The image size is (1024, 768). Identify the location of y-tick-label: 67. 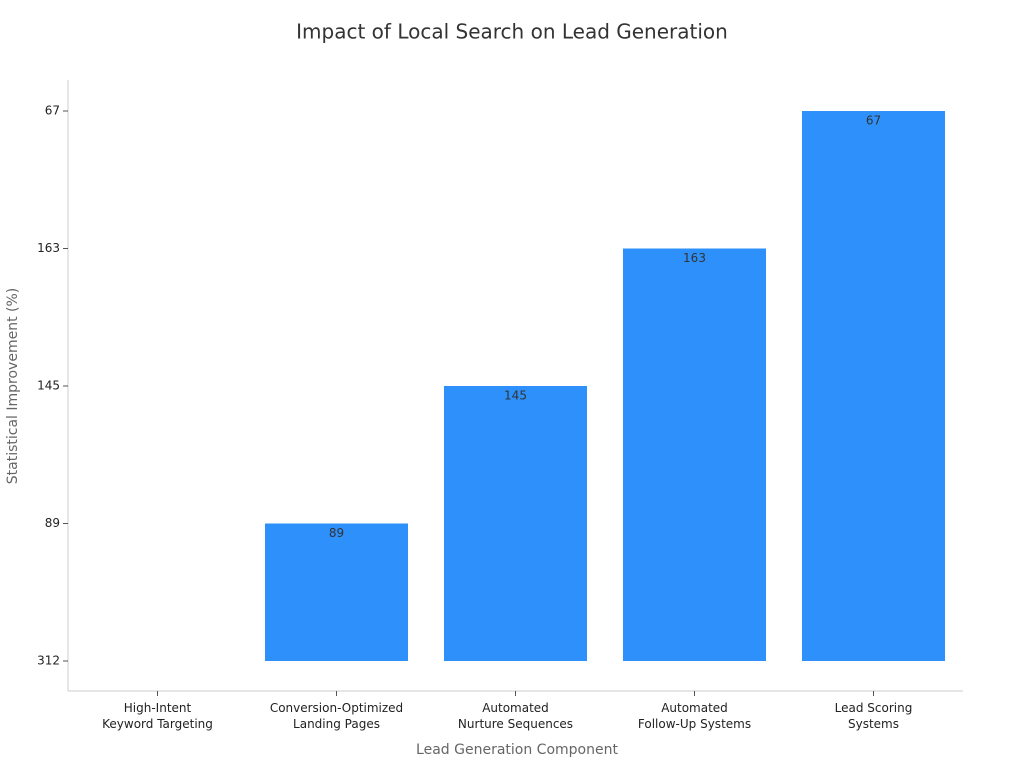
(52, 111).